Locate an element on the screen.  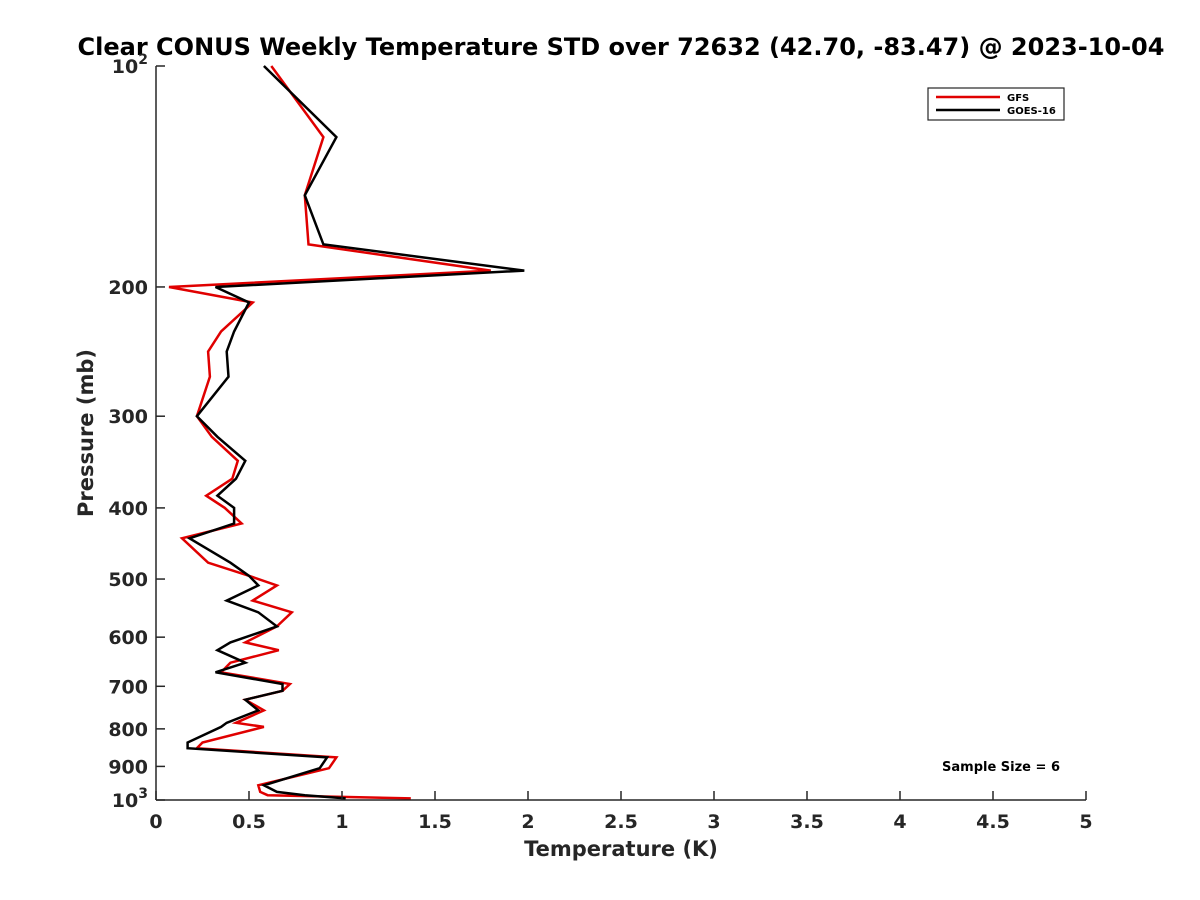
x-tick-label: 0.5 is located at coordinates (249, 822).